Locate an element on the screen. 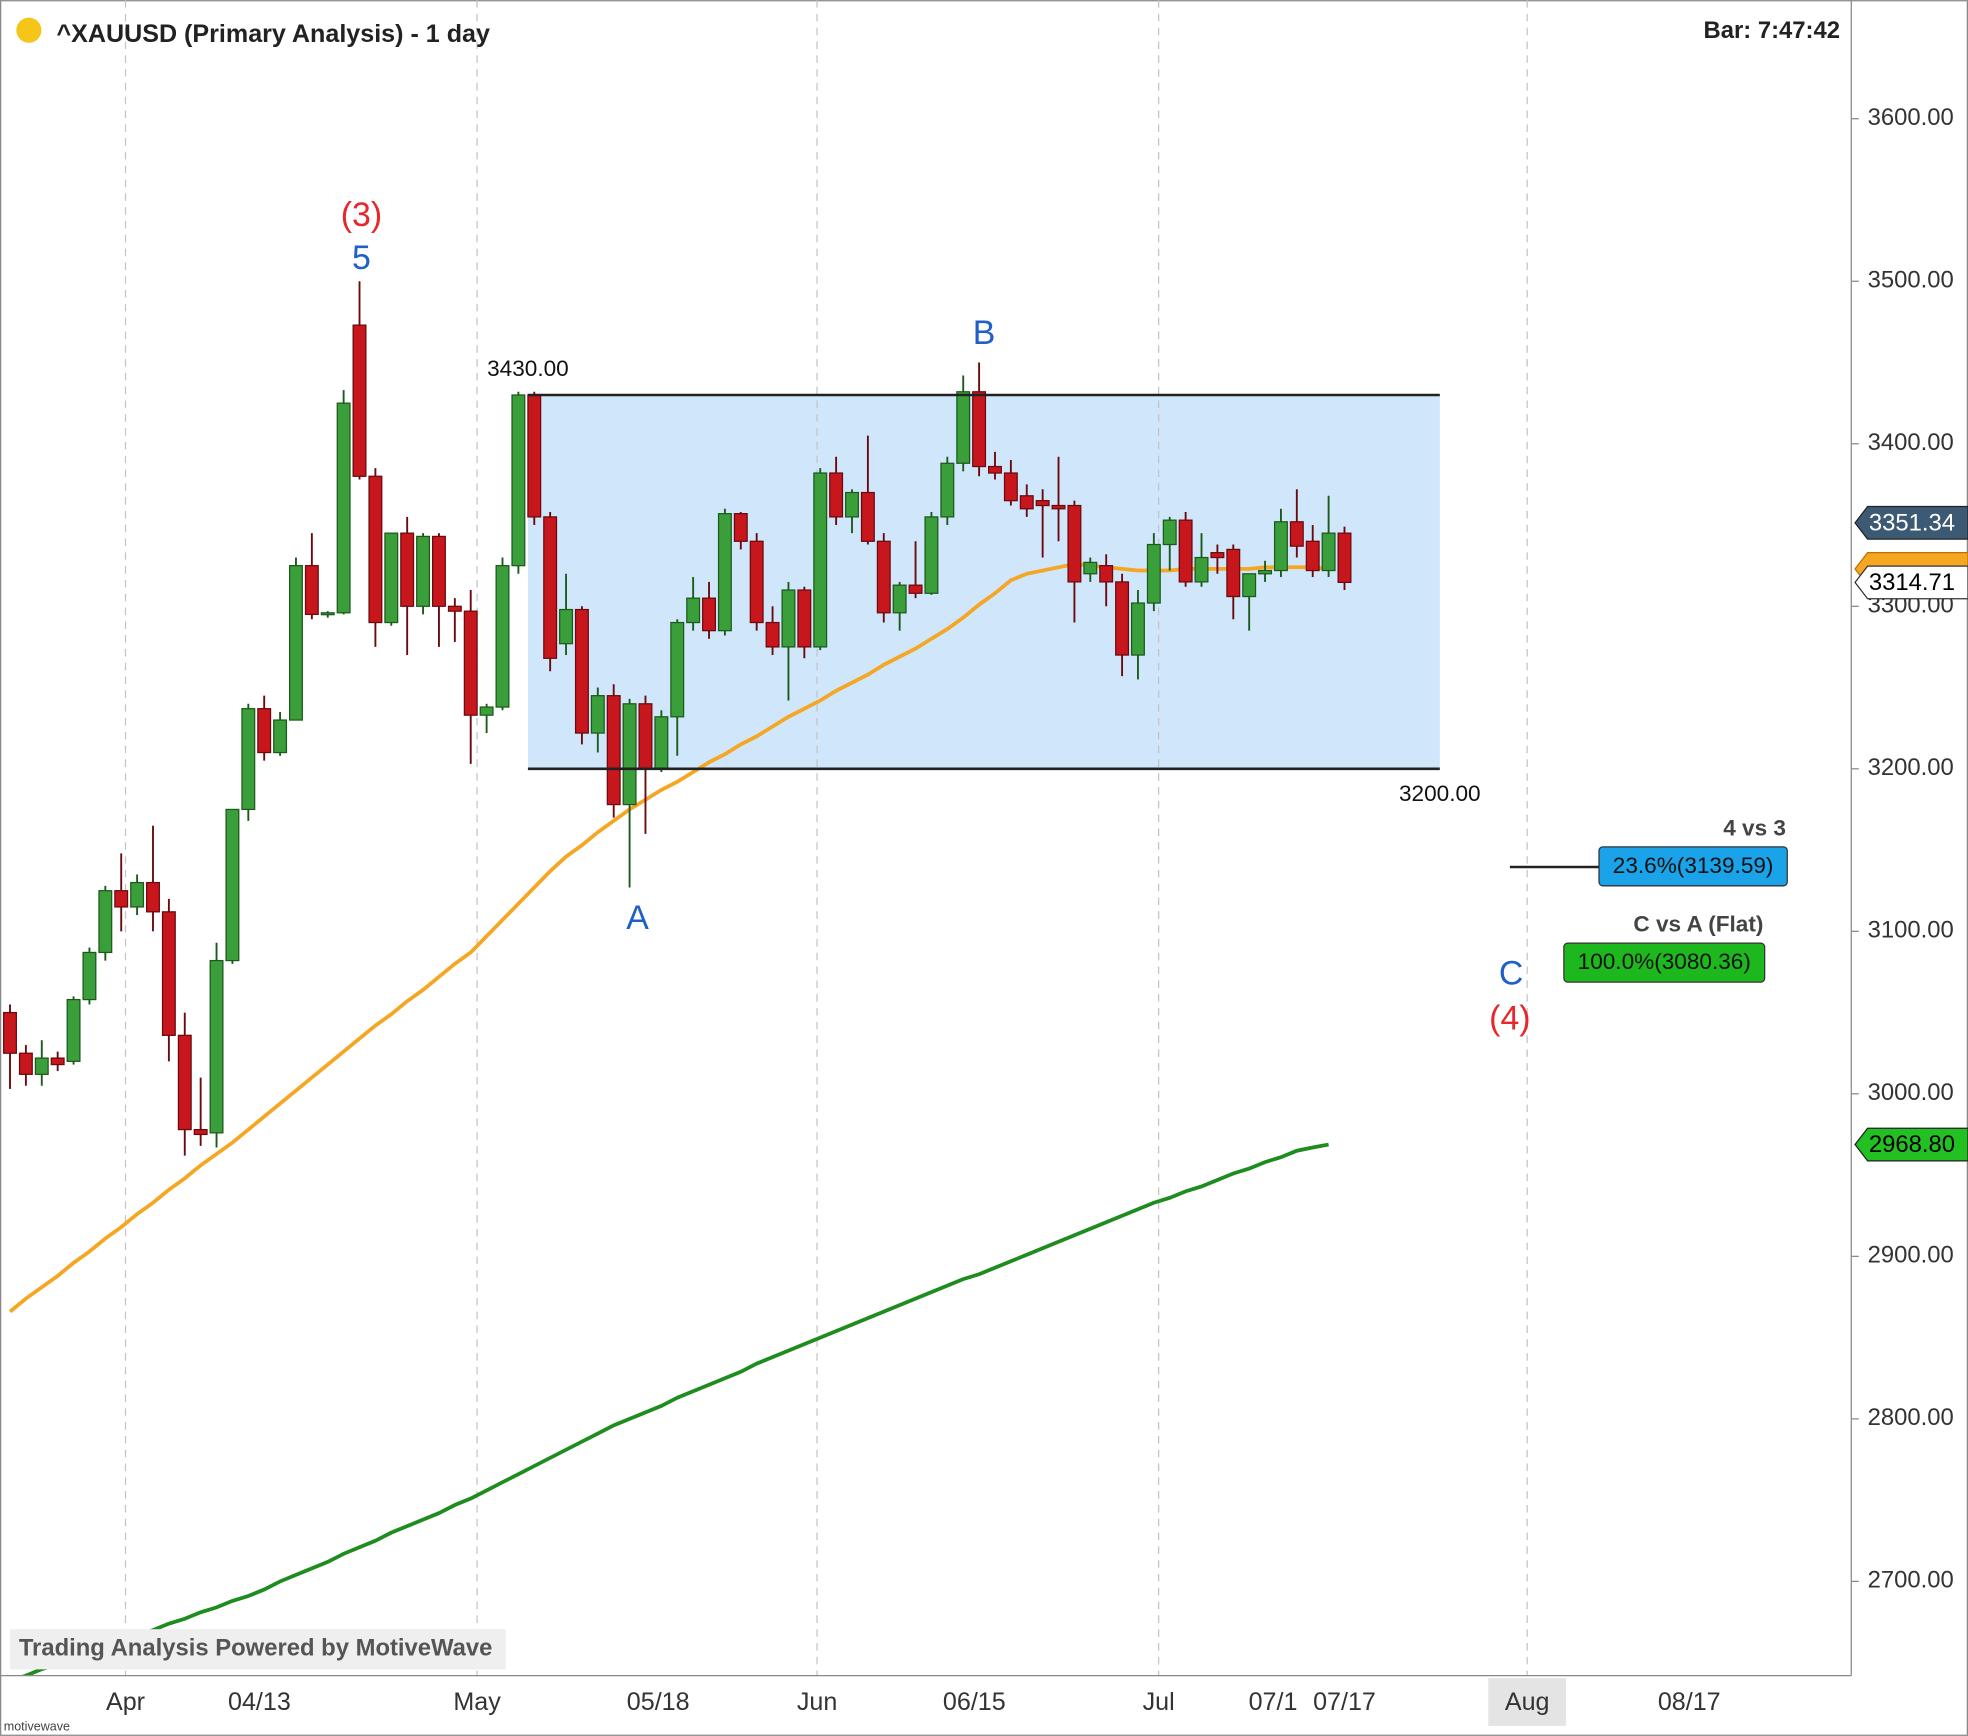 The height and width of the screenshot is (1736, 1968). wave-label: (3) is located at coordinates (361, 215).